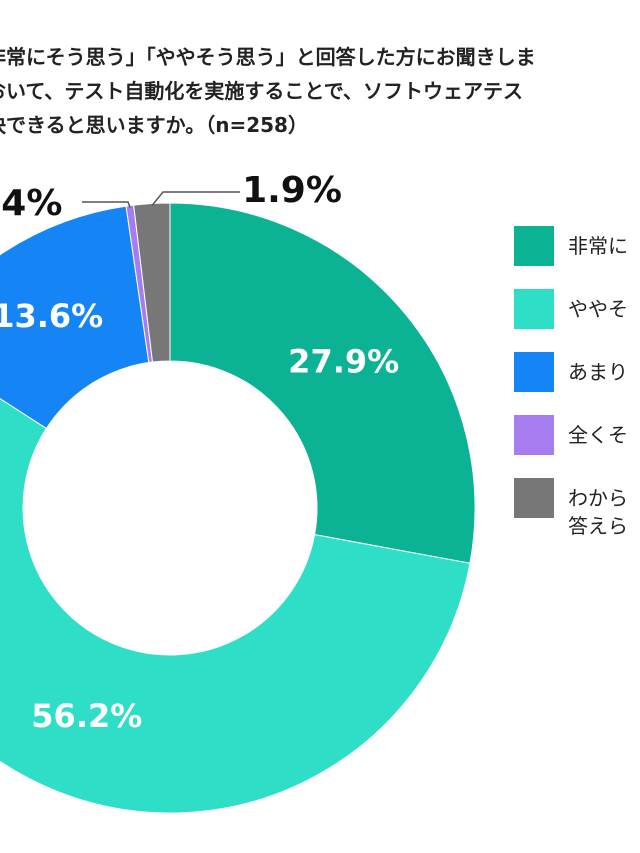  Describe the element at coordinates (598, 435) in the screenshot. I see `legend-label: 全くそ` at that location.